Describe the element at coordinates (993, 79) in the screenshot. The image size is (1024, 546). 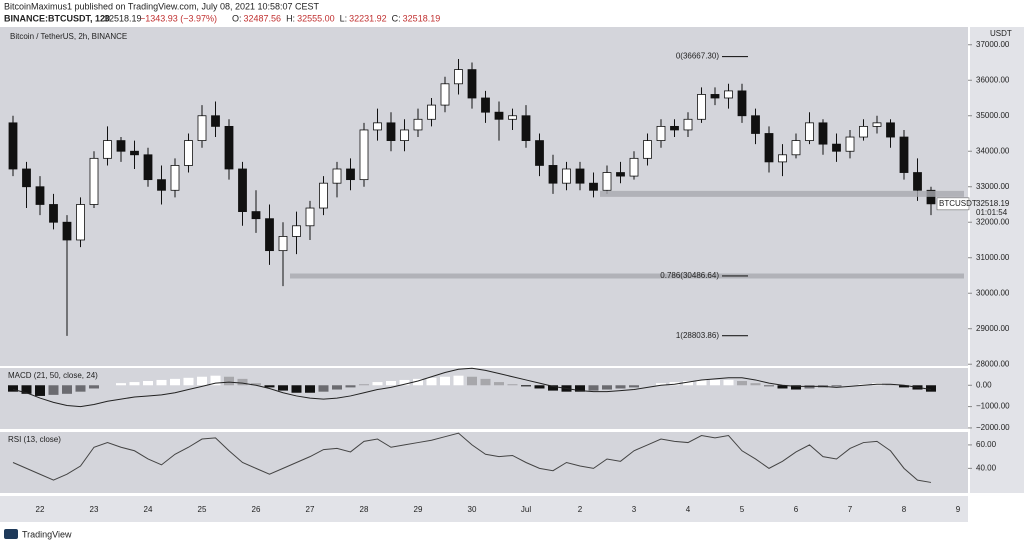
I see `y-tick-label: 36000.00` at that location.